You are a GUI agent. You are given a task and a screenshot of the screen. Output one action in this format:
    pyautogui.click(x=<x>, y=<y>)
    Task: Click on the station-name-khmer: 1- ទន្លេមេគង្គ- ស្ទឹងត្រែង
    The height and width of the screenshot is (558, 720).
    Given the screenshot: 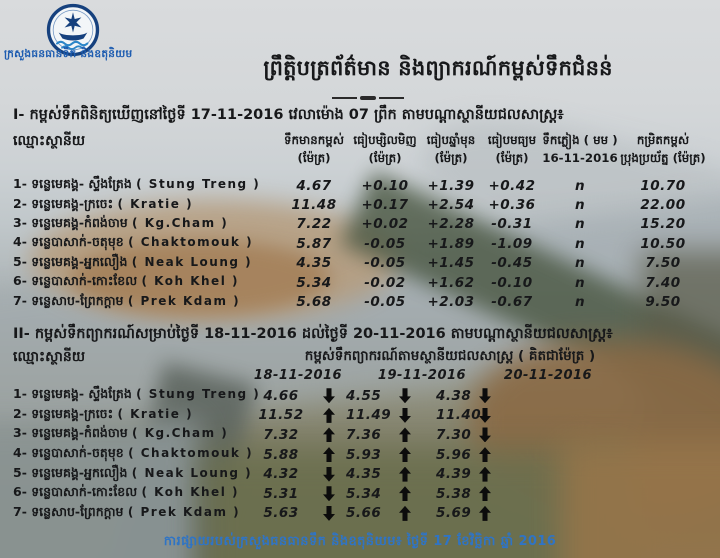 What is the action you would take?
    pyautogui.click(x=75, y=394)
    